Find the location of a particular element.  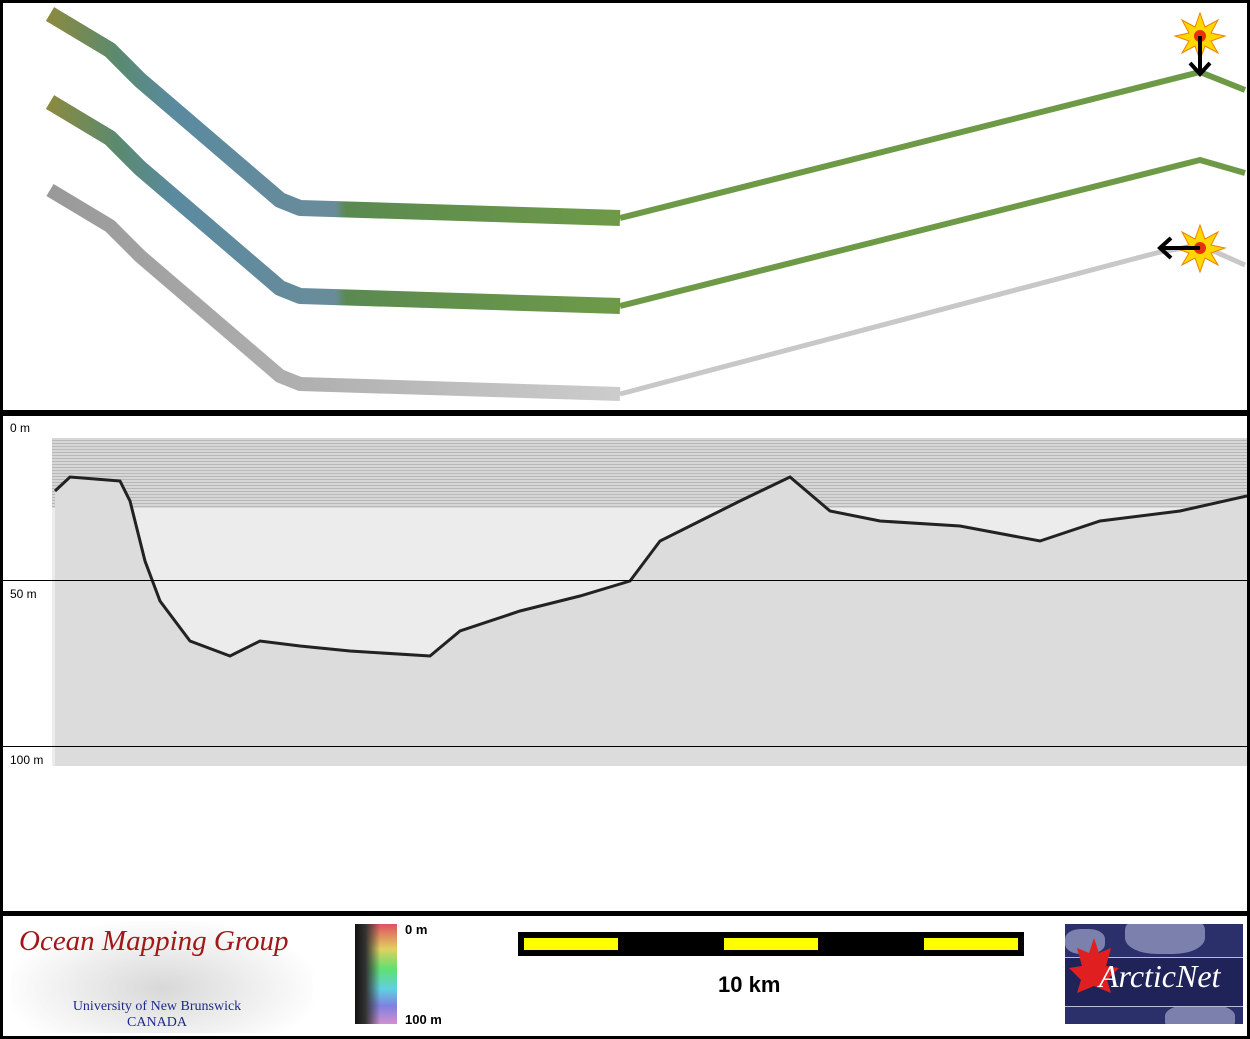

arcticnet-text: ArcticNet is located at coordinates (1160, 976).